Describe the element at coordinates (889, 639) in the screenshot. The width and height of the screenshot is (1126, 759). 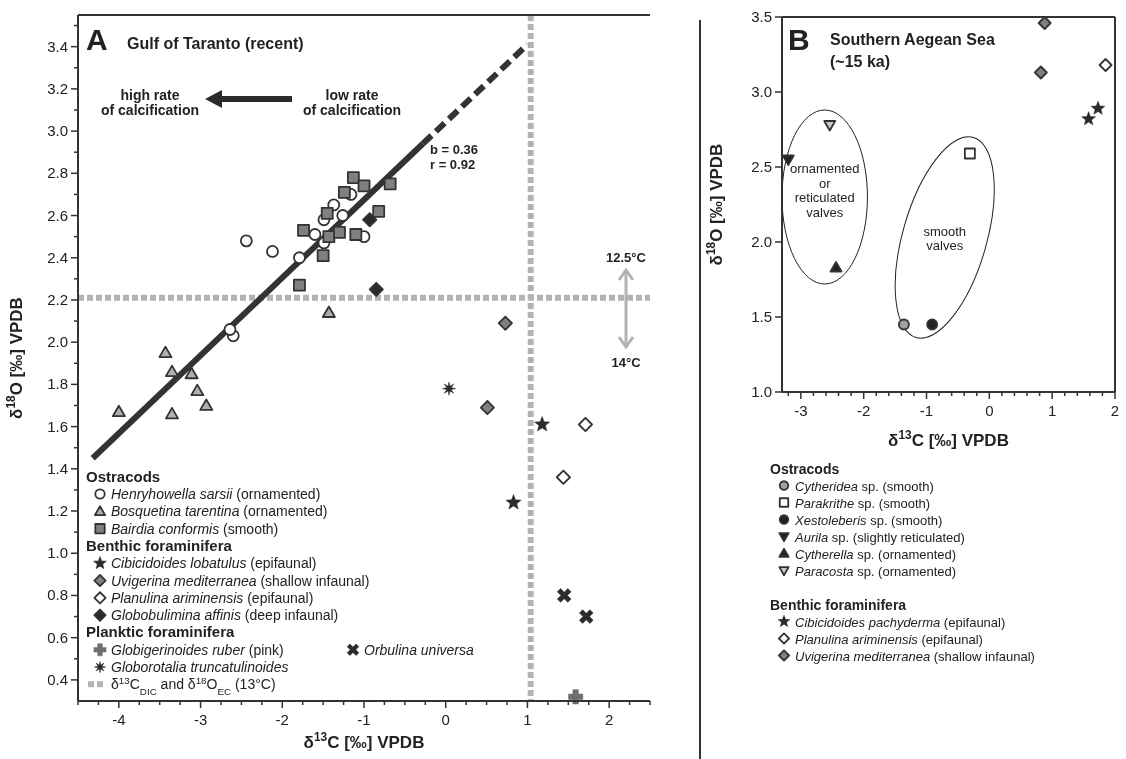
I see `legend-label: Planulina ariminensis (epifaunal)` at that location.